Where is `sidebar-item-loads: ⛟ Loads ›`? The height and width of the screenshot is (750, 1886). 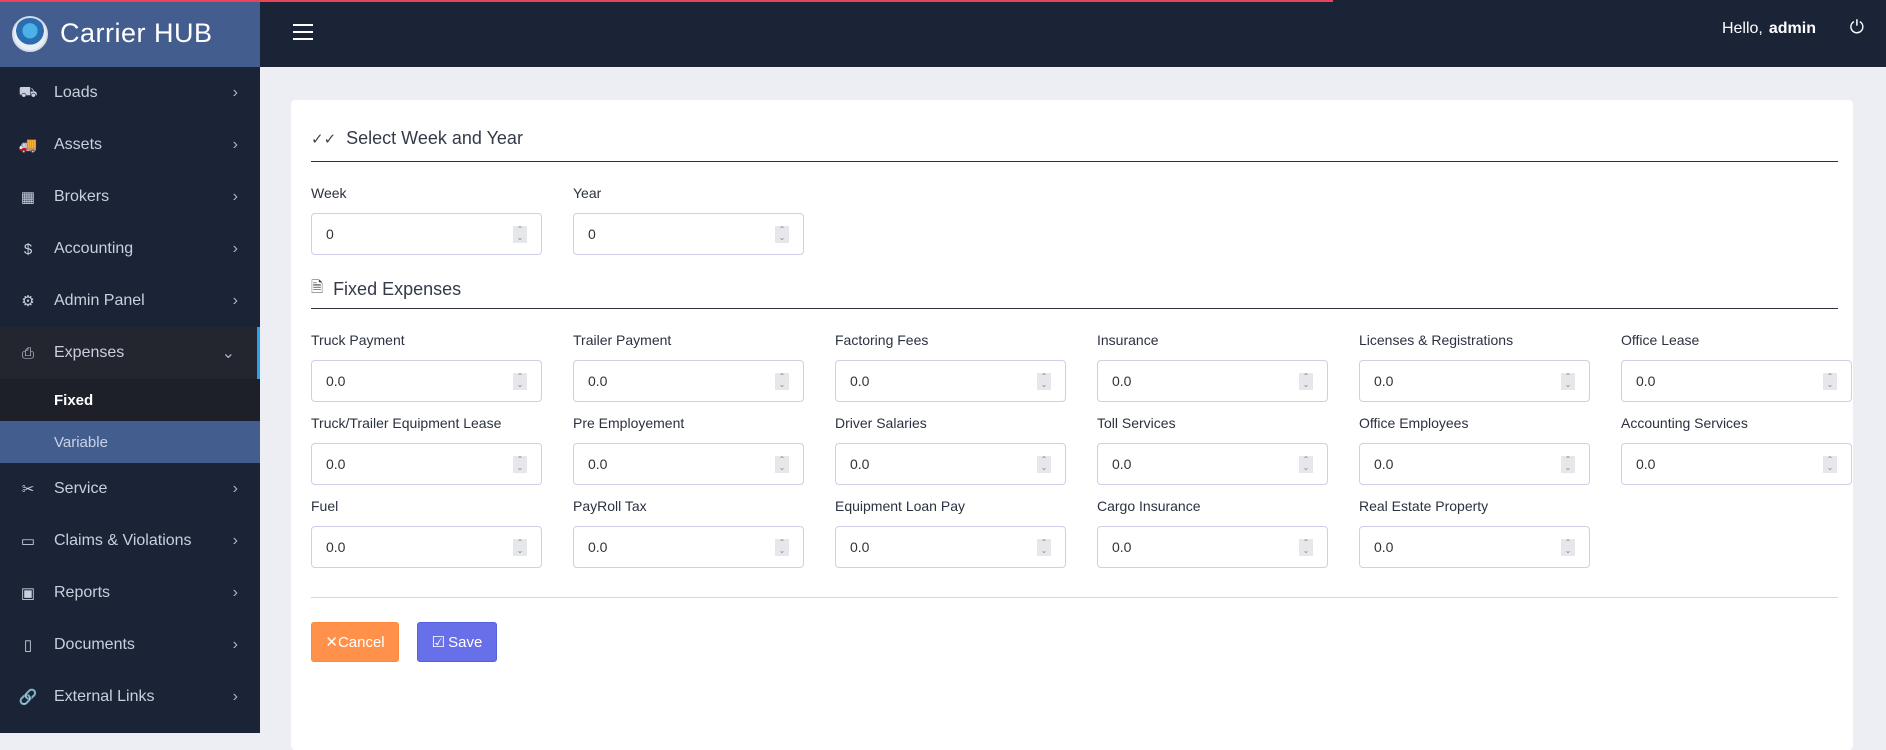 sidebar-item-loads: ⛟ Loads › is located at coordinates (130, 93).